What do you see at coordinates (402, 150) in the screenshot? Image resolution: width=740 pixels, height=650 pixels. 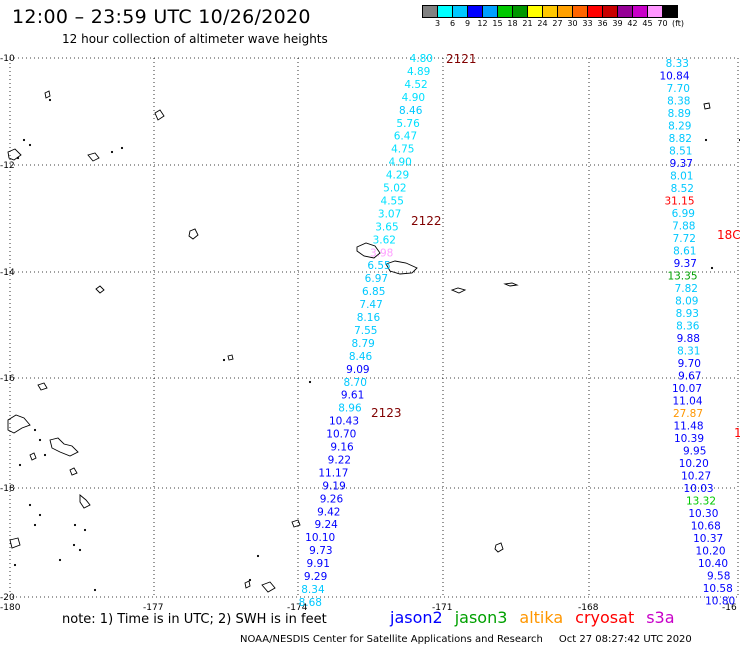 I see `wave-height-value: 4.75` at bounding box center [402, 150].